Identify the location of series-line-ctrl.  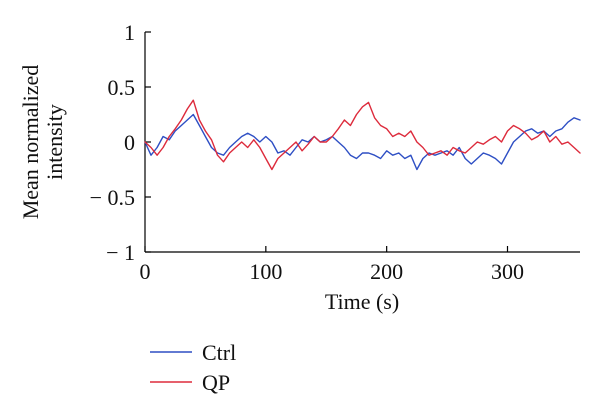
(362, 142).